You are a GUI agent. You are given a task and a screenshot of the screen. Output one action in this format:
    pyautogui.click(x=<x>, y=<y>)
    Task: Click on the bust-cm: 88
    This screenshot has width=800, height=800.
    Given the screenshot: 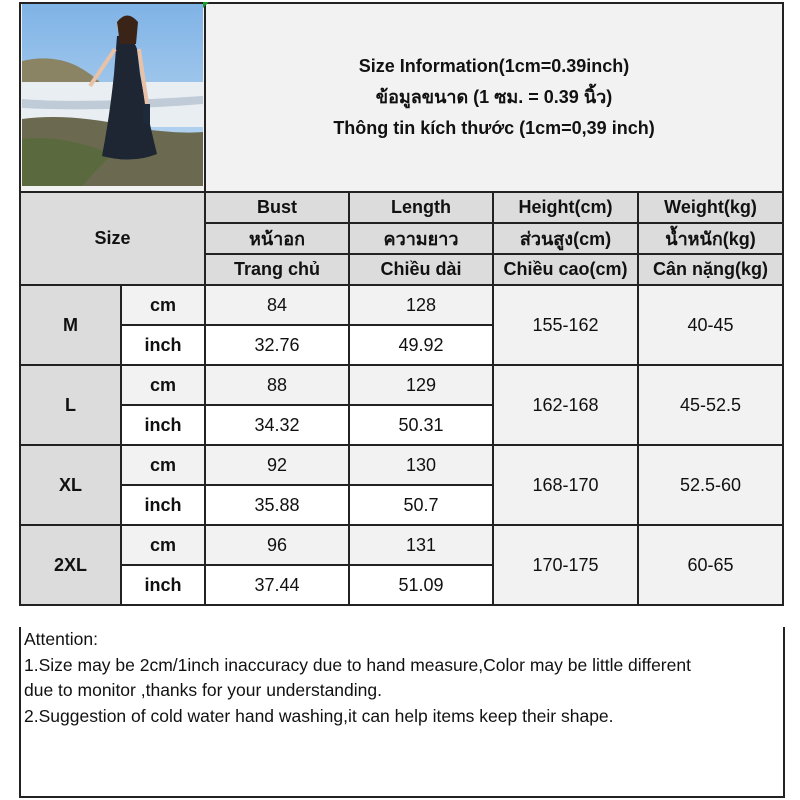 What is the action you would take?
    pyautogui.click(x=277, y=385)
    